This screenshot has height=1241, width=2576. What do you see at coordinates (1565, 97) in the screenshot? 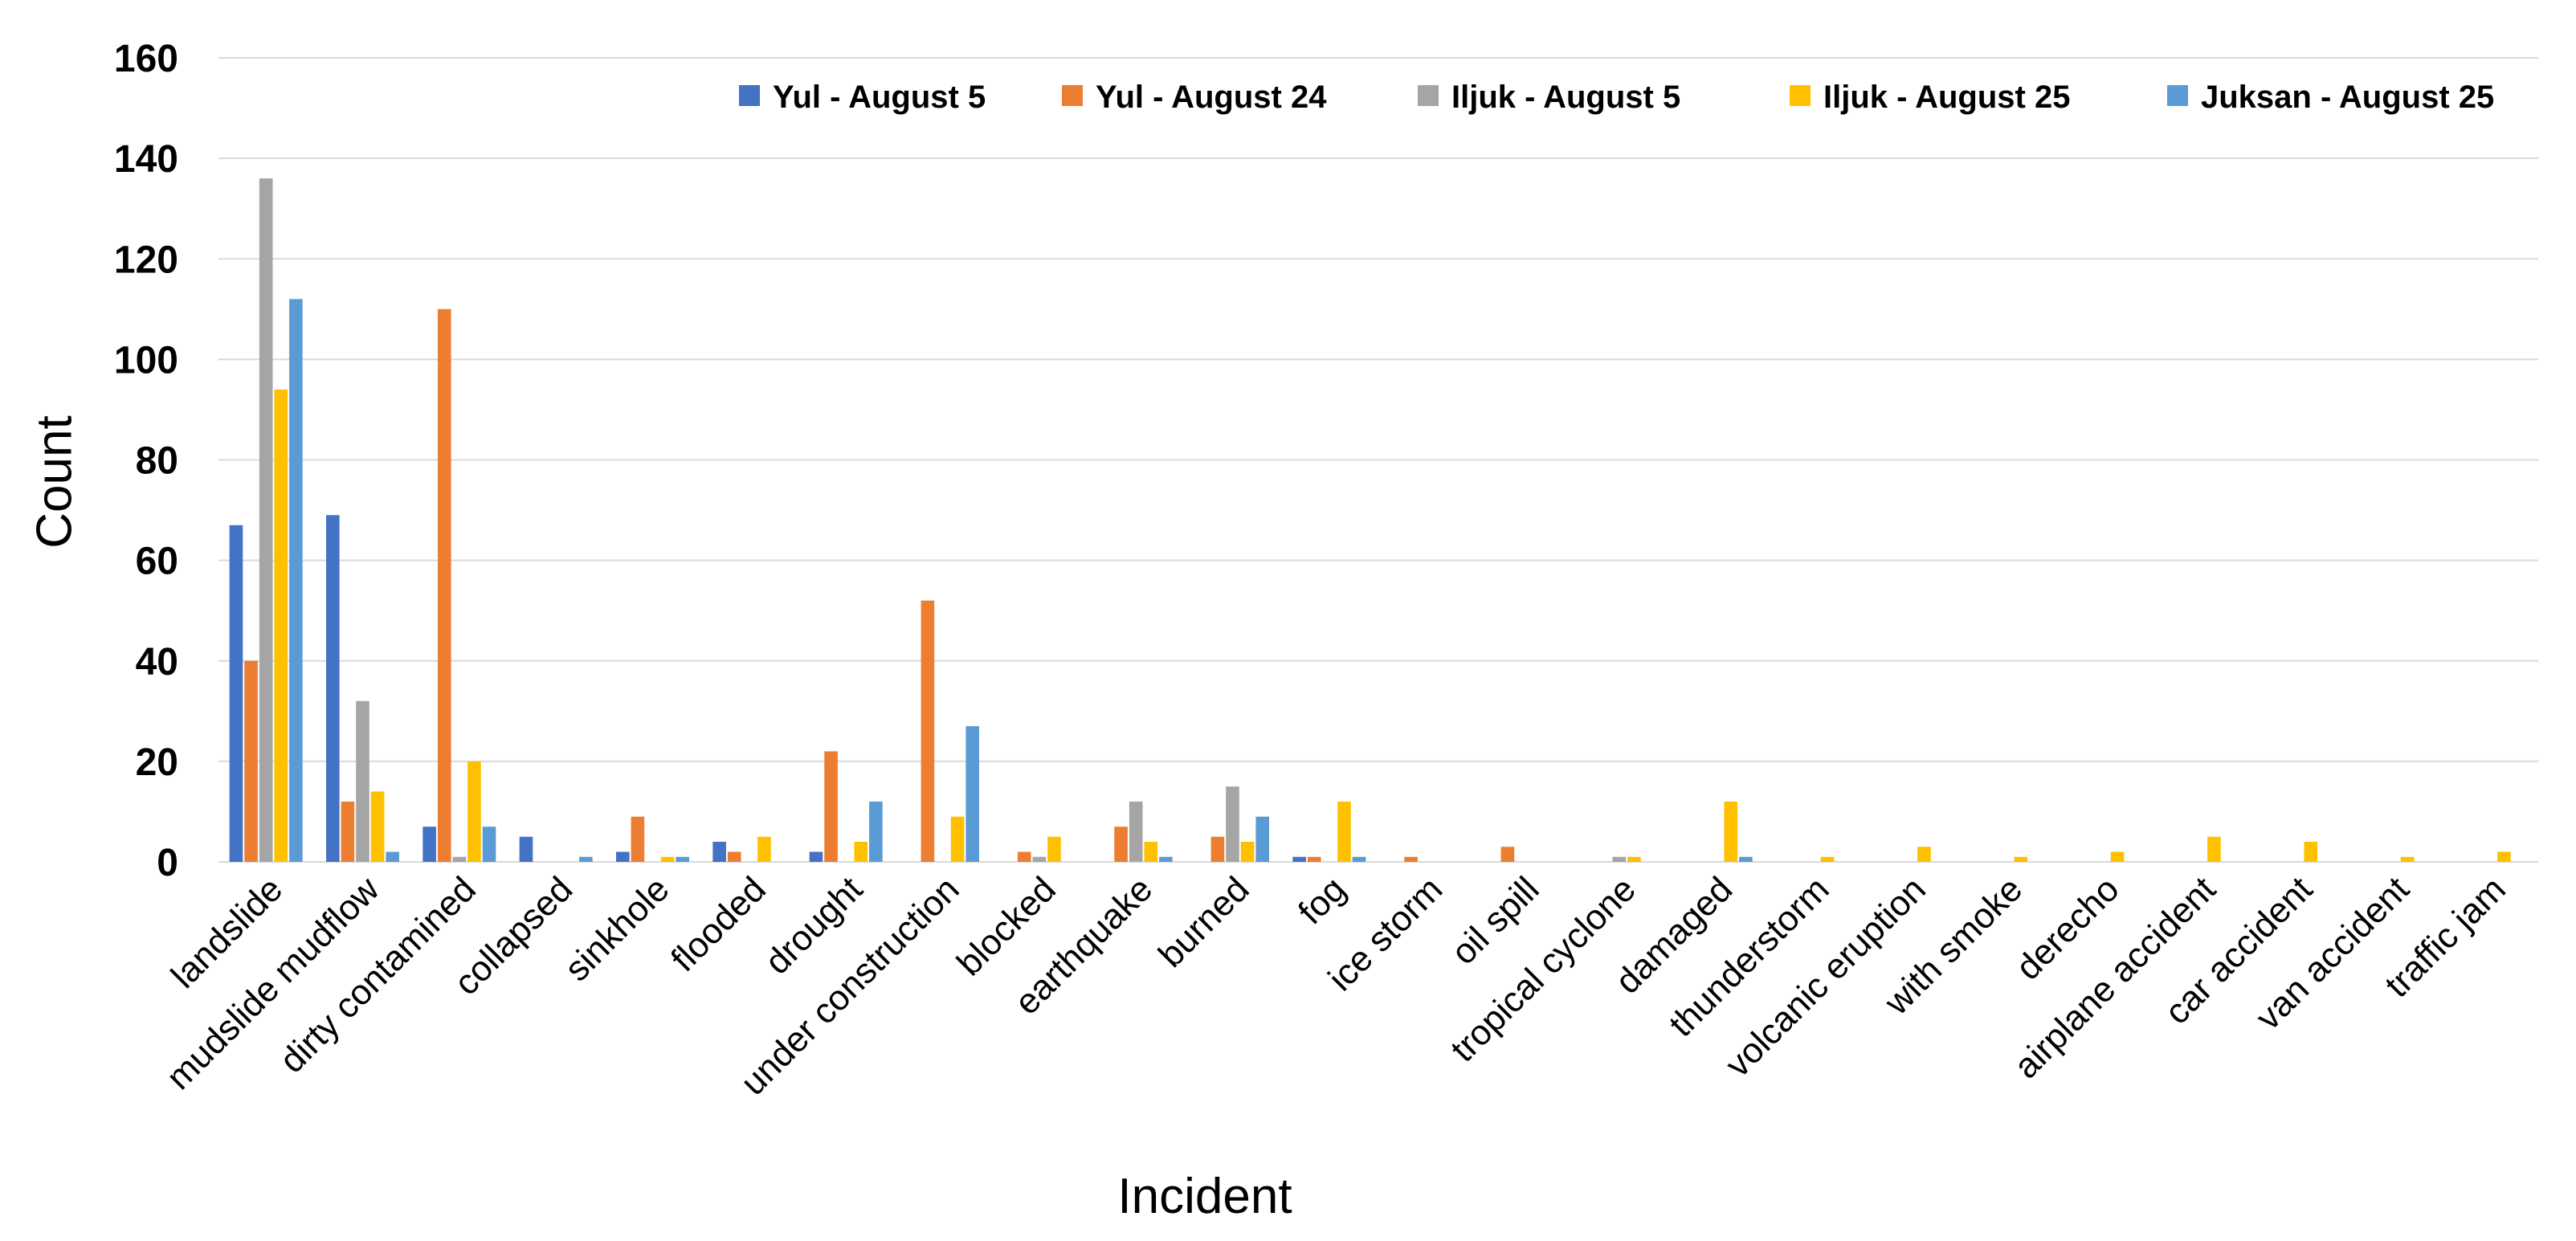
I see `legend-label: Iljuk - August 5` at bounding box center [1565, 97].